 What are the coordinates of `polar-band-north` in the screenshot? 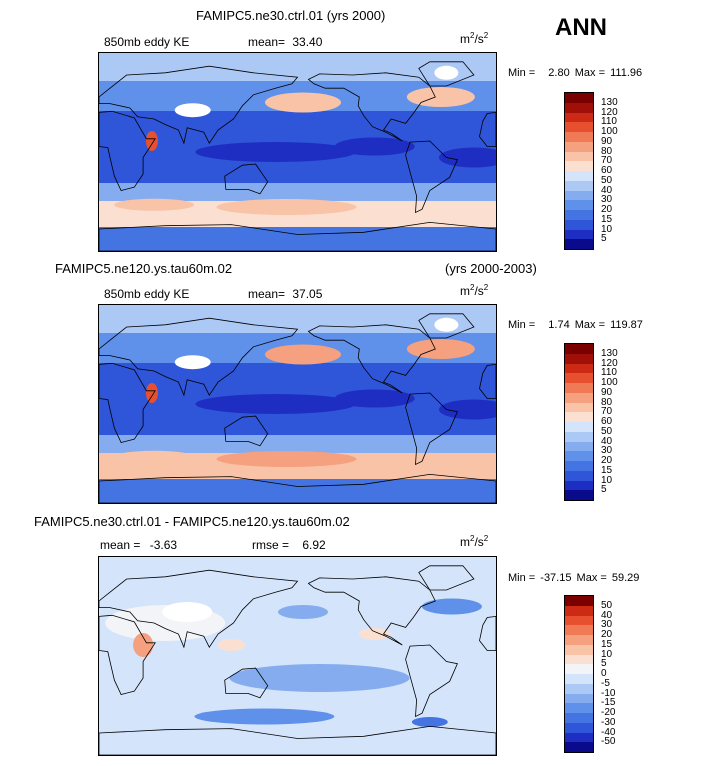 It's located at (297, 319).